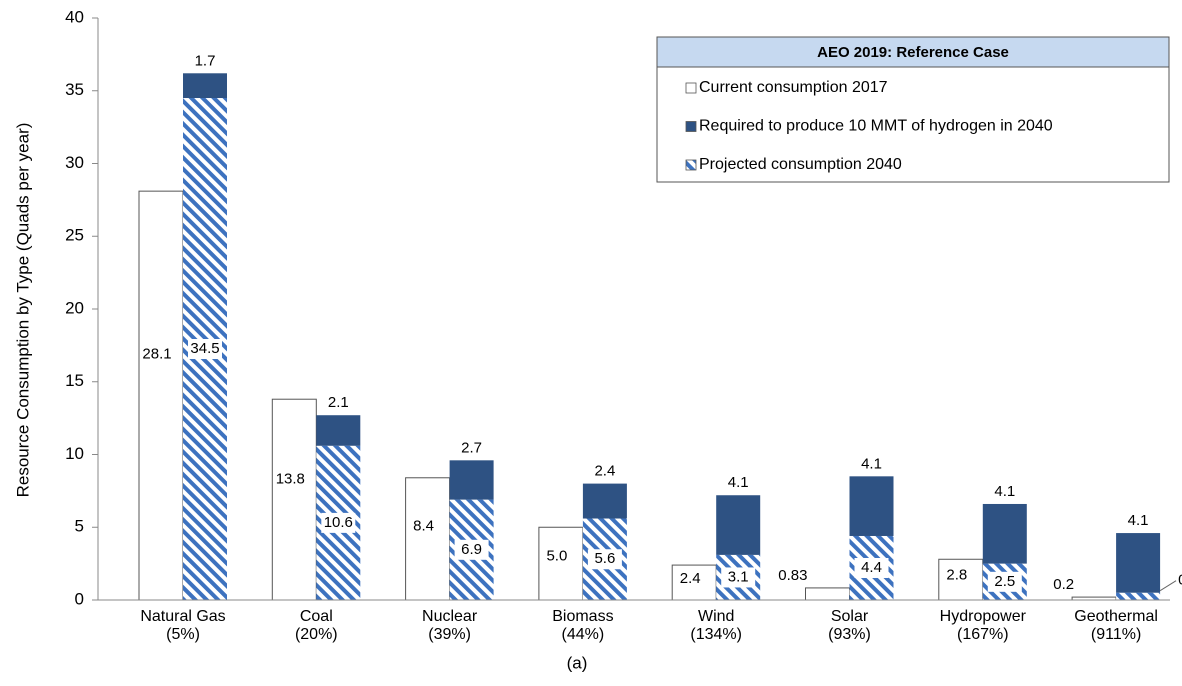 This screenshot has height=686, width=1182. What do you see at coordinates (792, 575) in the screenshot?
I see `value-label: 0.83` at bounding box center [792, 575].